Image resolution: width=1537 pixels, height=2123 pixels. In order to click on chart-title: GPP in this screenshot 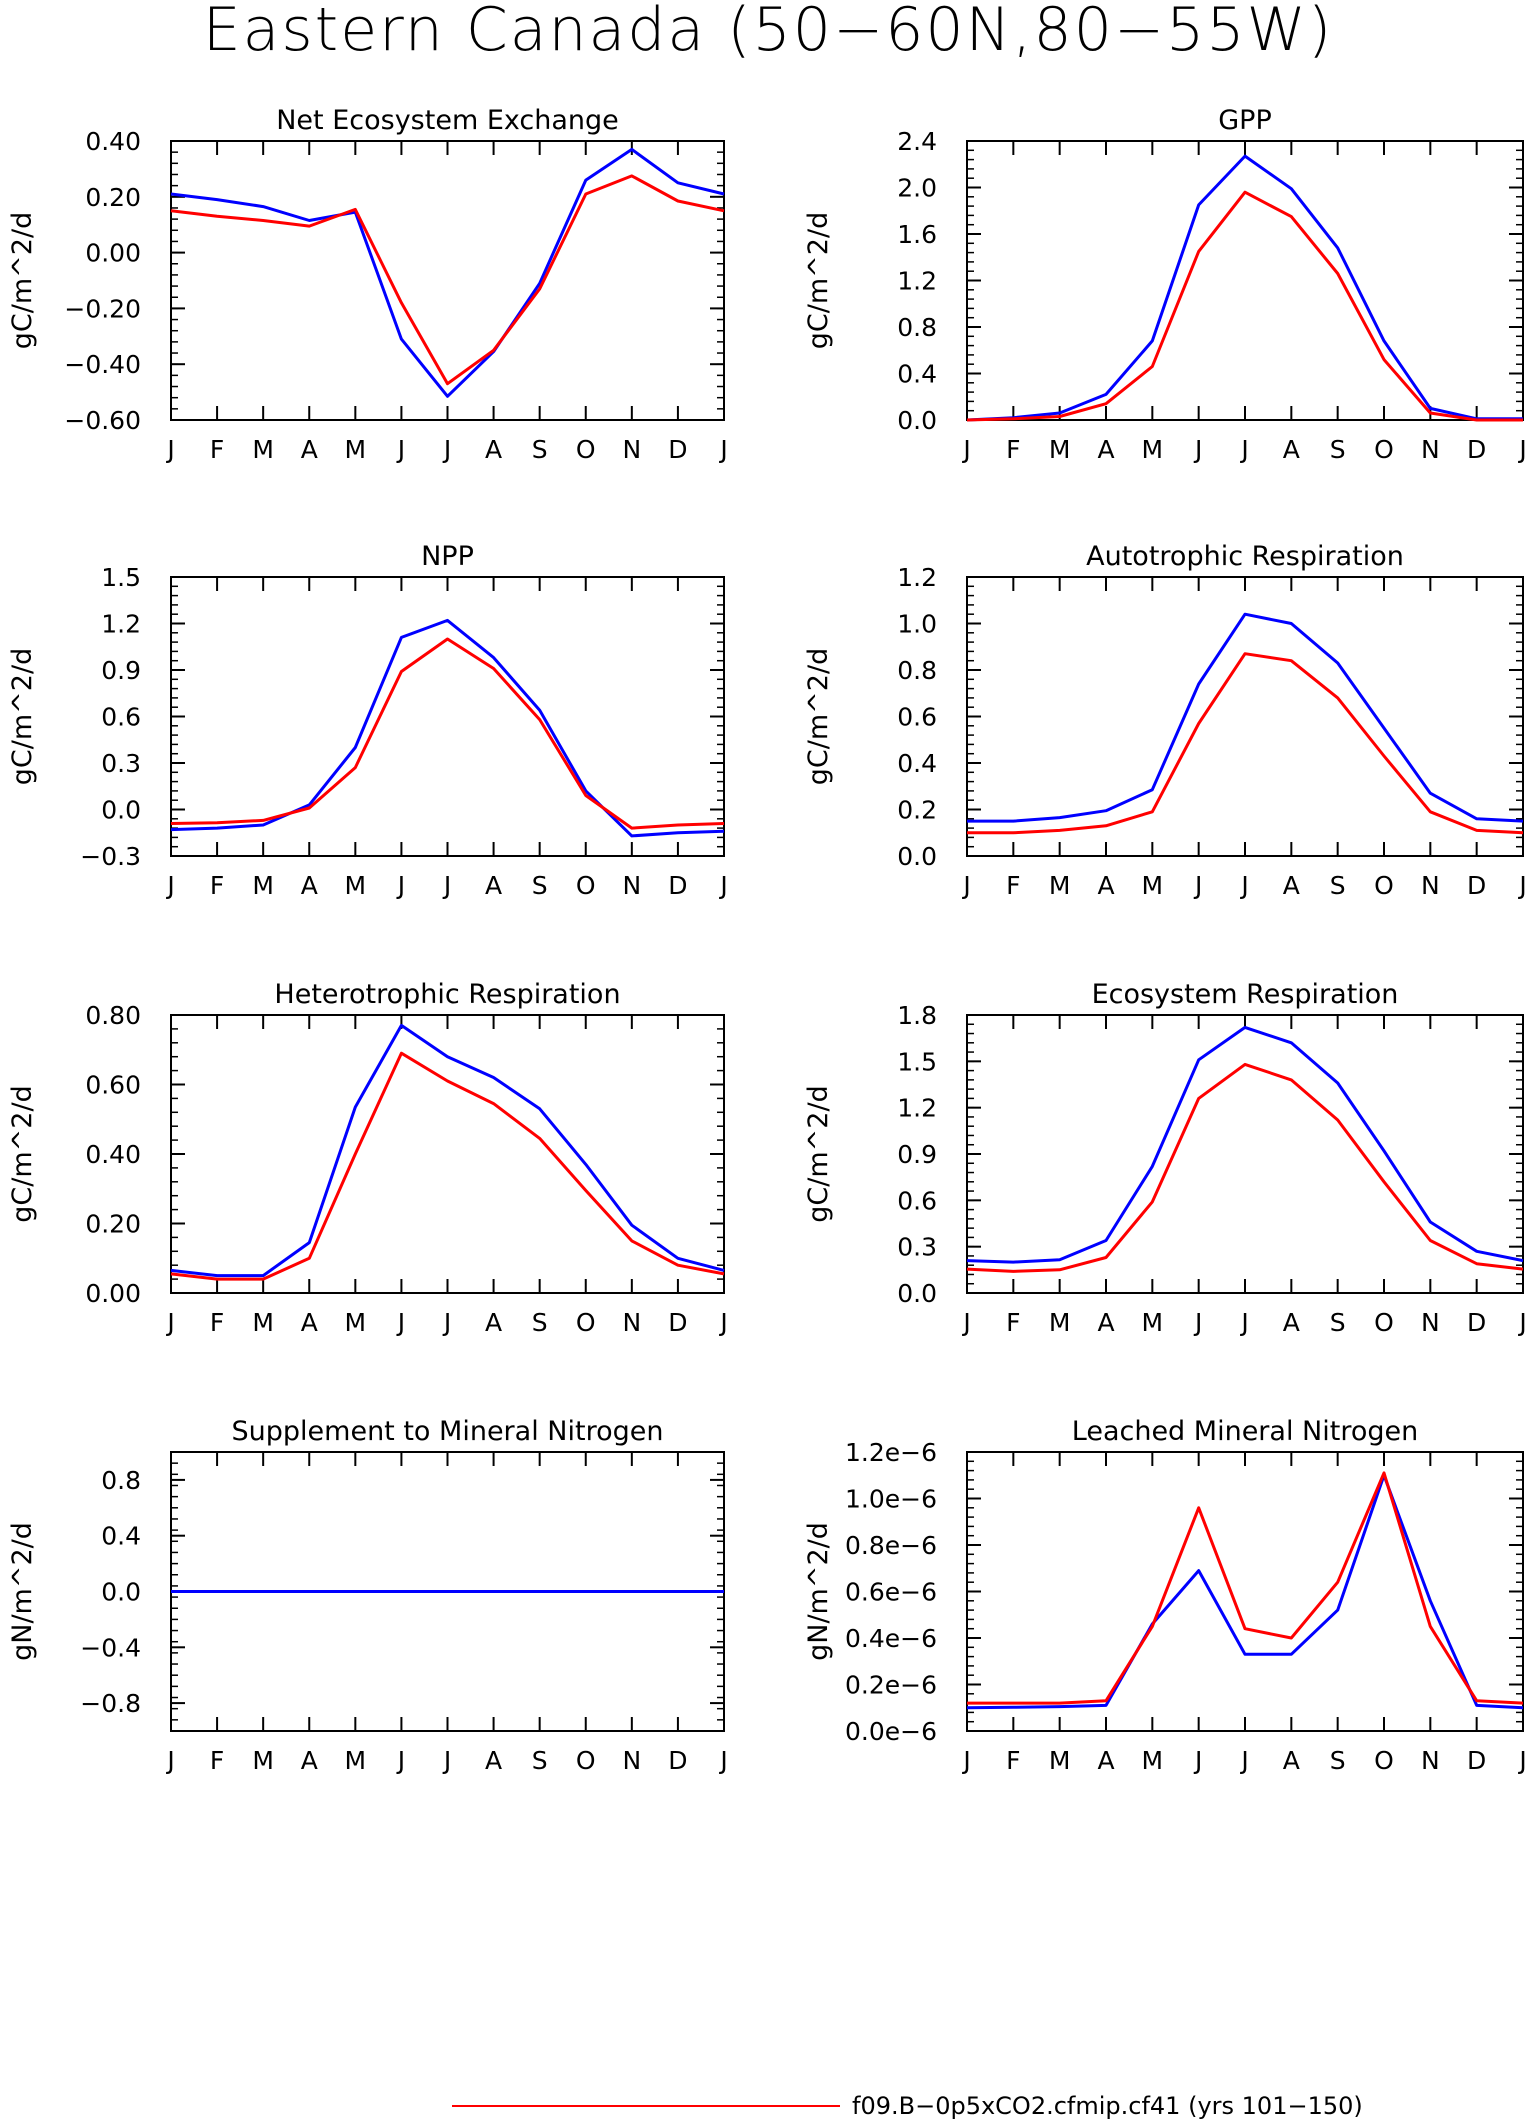, I will do `click(1245, 120)`.